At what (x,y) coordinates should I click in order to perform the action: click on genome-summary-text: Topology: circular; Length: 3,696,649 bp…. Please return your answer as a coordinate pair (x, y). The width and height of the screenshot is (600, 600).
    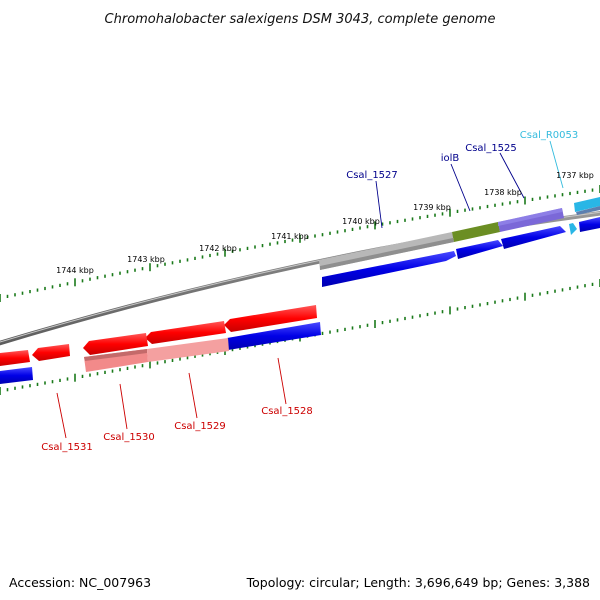
    Looking at the image, I should click on (418, 582).